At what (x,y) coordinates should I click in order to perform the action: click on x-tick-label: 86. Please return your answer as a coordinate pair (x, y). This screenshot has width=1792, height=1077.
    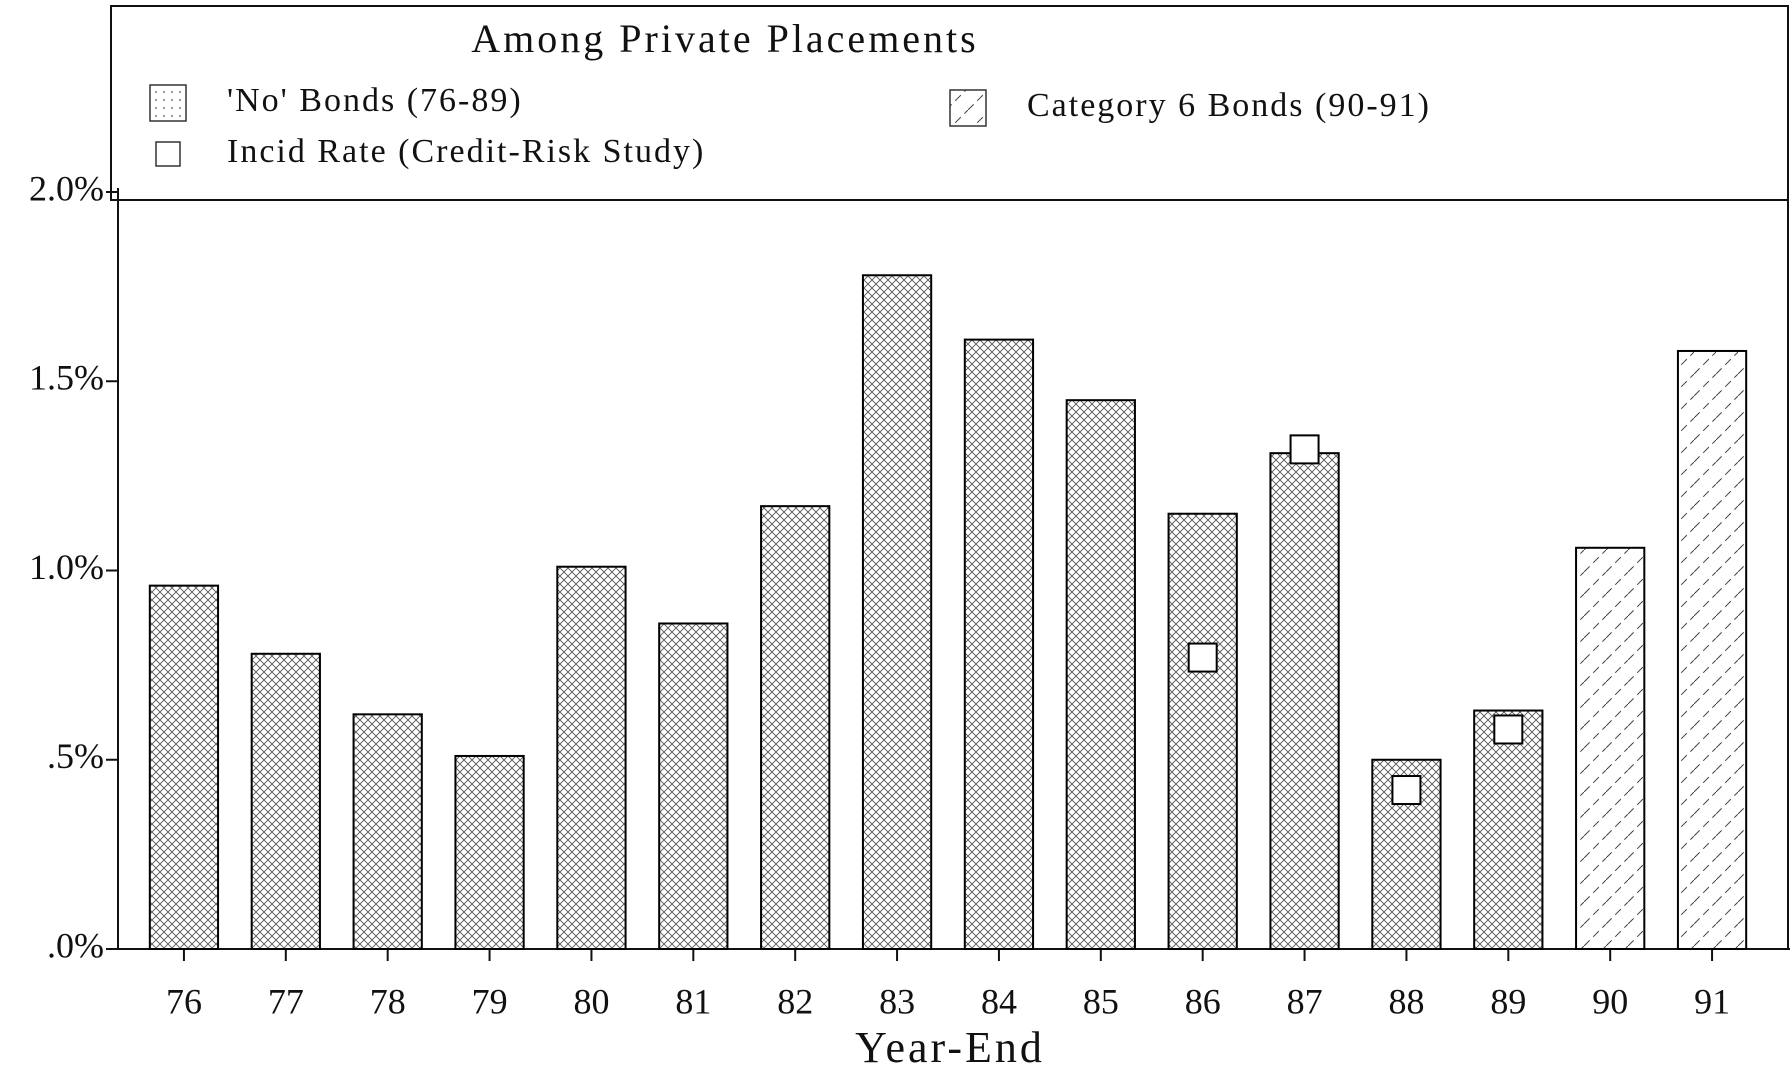
    Looking at the image, I should click on (1203, 1001).